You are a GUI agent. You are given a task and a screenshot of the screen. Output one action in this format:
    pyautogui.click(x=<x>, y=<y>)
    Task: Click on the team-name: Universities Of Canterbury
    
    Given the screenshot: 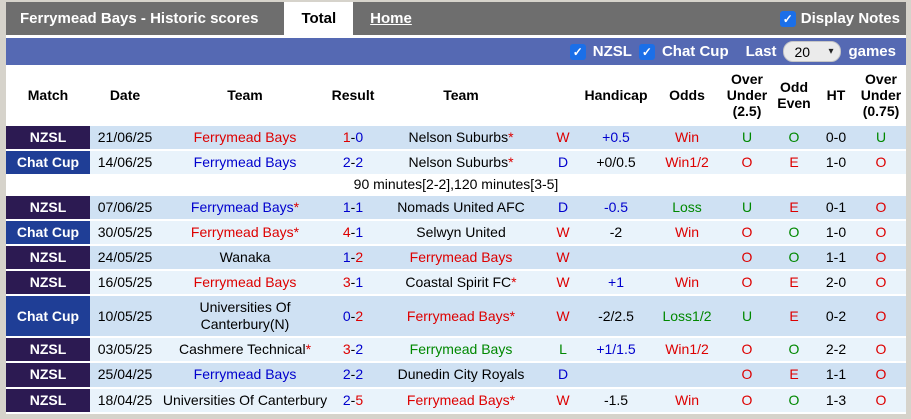 What is the action you would take?
    pyautogui.click(x=245, y=399)
    